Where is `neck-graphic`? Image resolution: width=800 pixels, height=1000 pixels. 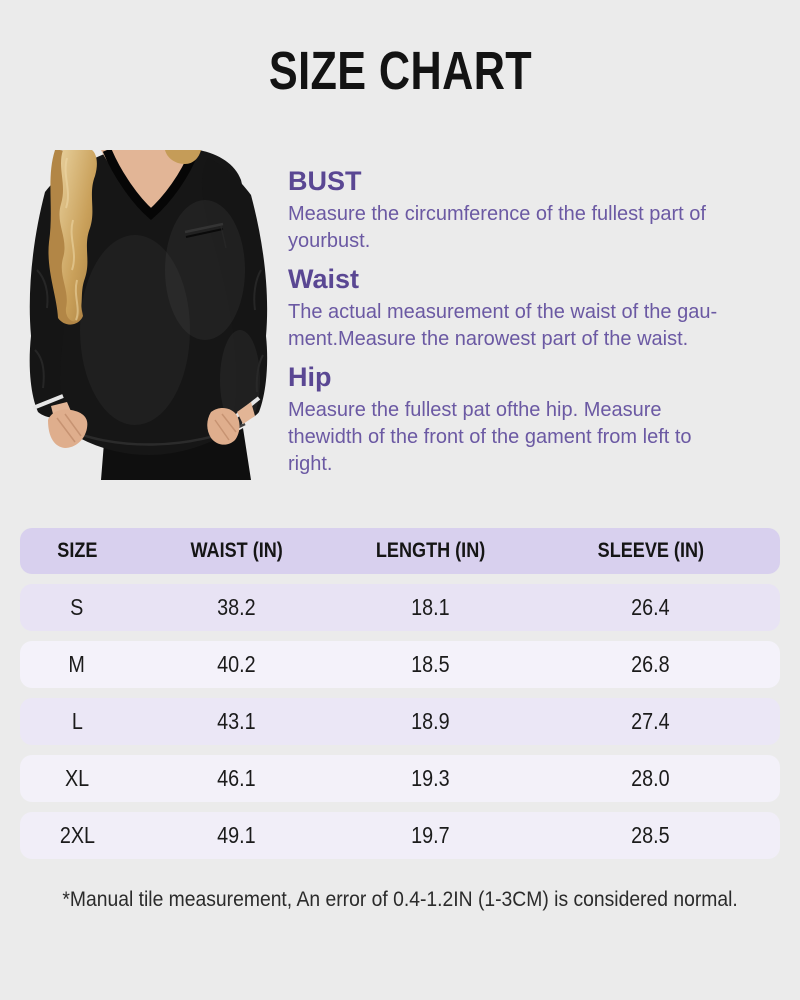
neck-graphic is located at coordinates (151, 185).